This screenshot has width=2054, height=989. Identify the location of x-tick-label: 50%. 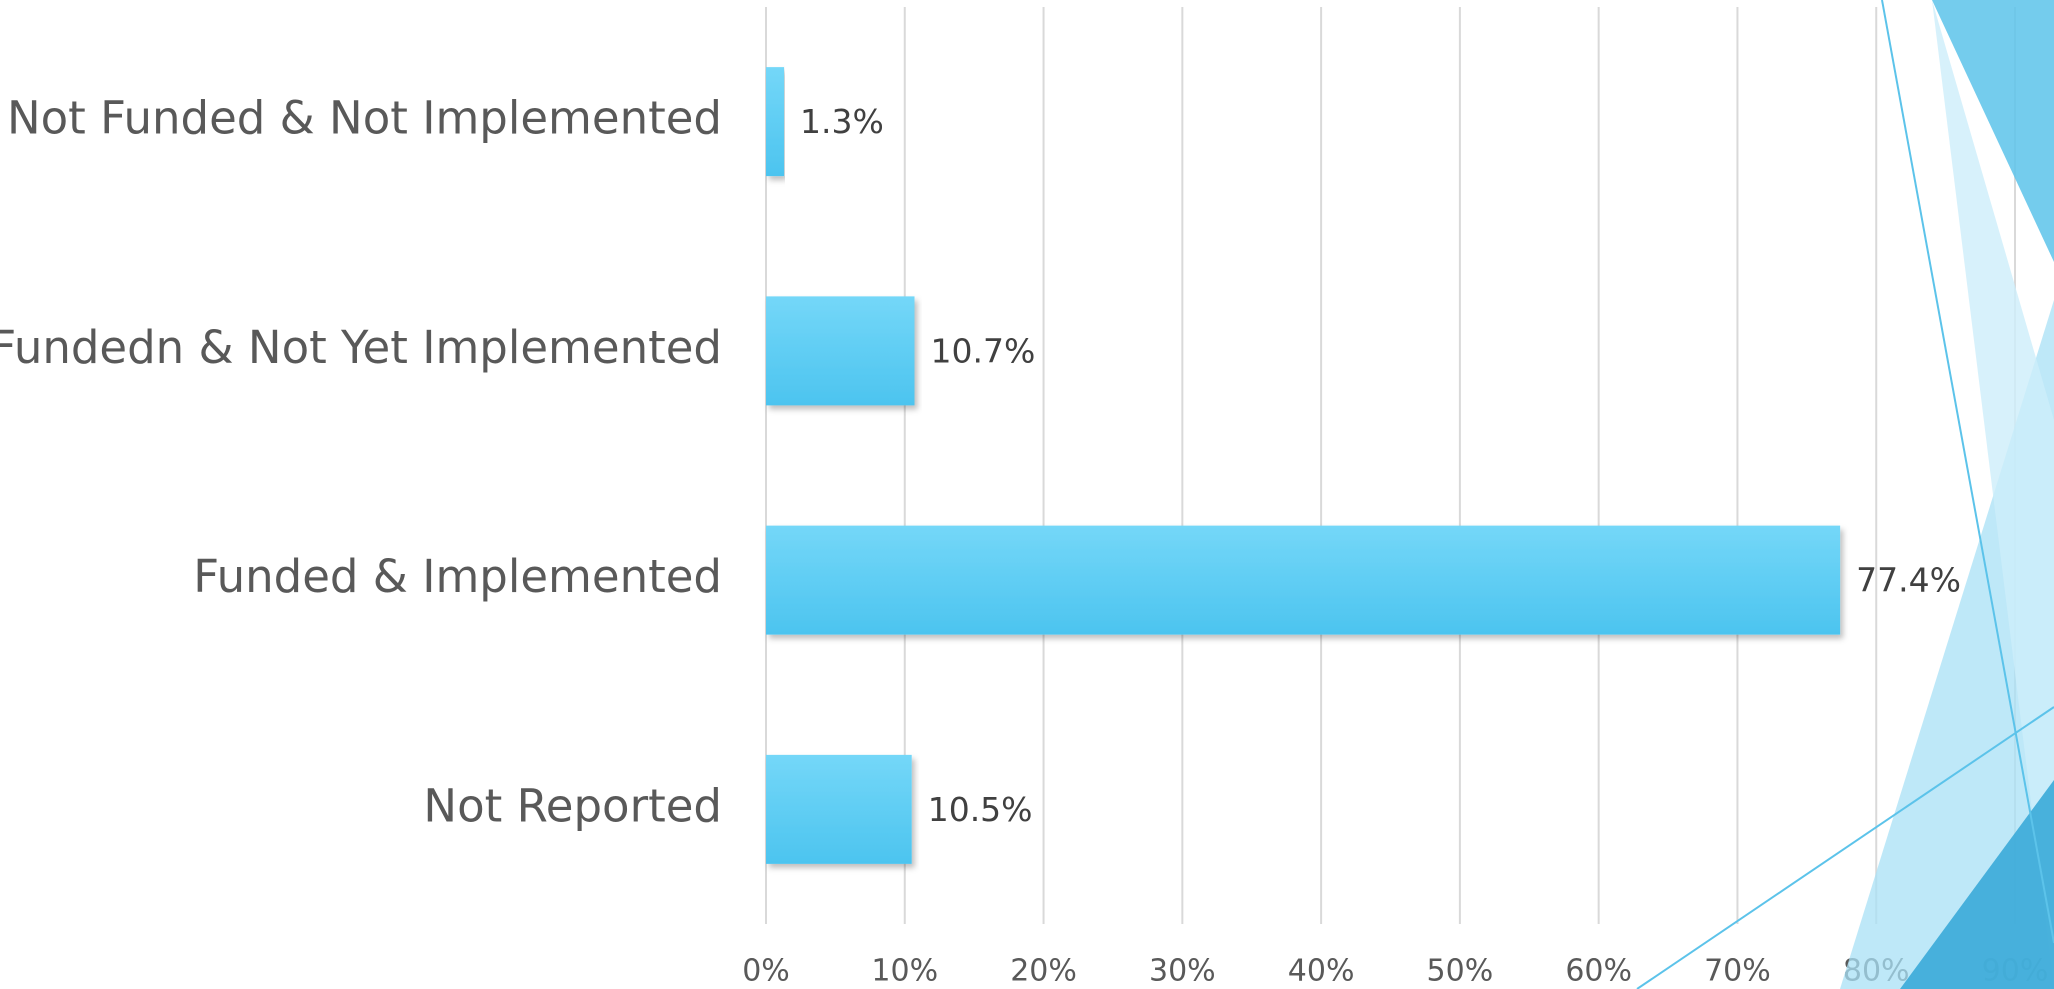
(1460, 971).